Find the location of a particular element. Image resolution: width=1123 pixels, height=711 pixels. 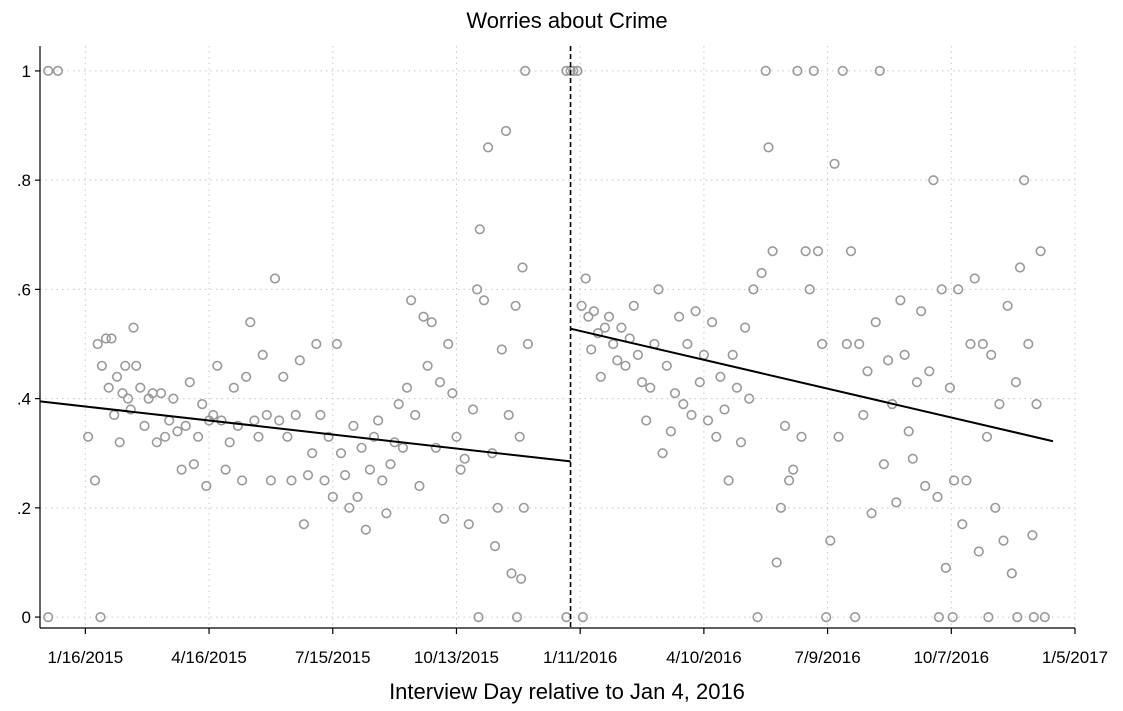

y-tick-label: 1 is located at coordinates (26, 71).